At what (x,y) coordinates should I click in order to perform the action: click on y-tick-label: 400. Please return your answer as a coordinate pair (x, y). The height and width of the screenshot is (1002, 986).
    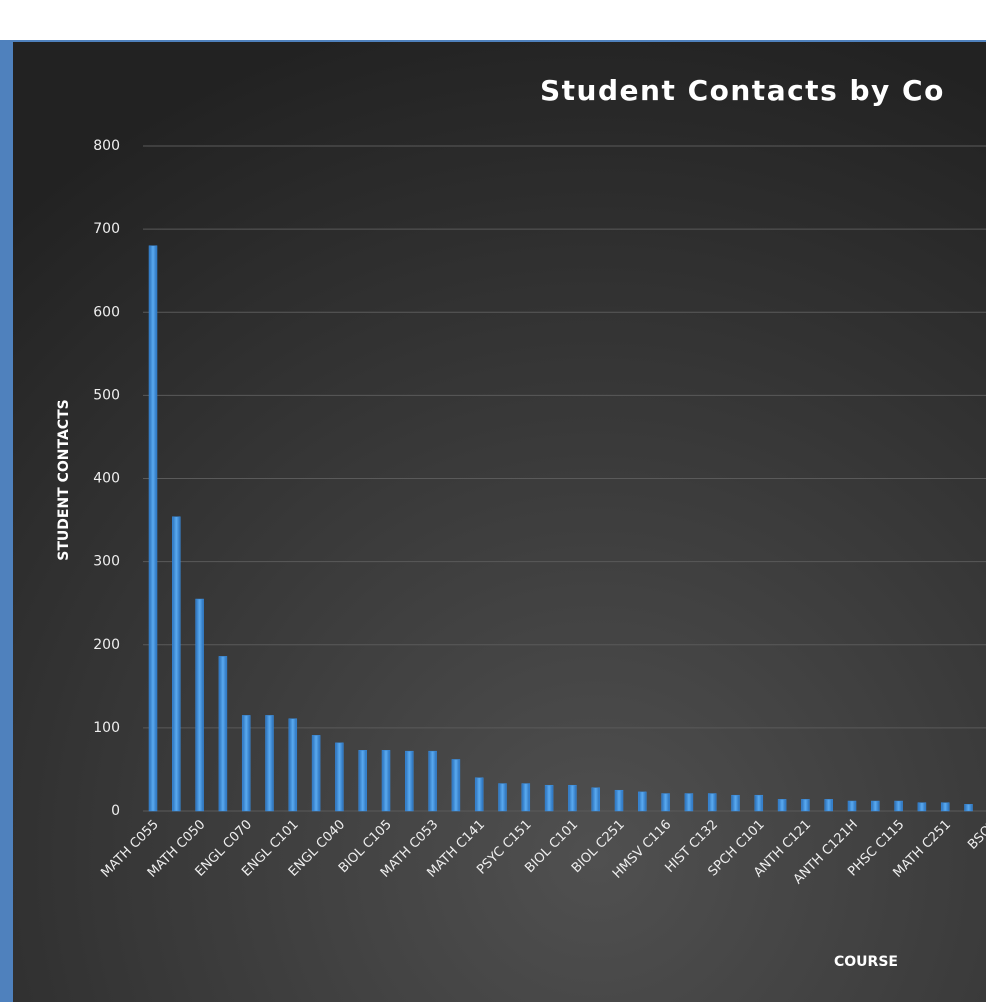
    Looking at the image, I should click on (106, 479).